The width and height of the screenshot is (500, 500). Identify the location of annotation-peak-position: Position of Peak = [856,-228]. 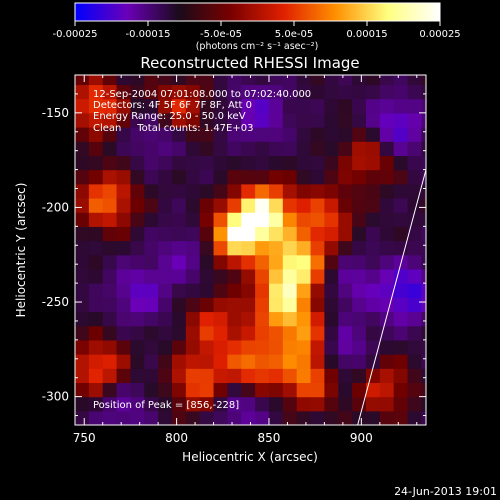
(166, 405).